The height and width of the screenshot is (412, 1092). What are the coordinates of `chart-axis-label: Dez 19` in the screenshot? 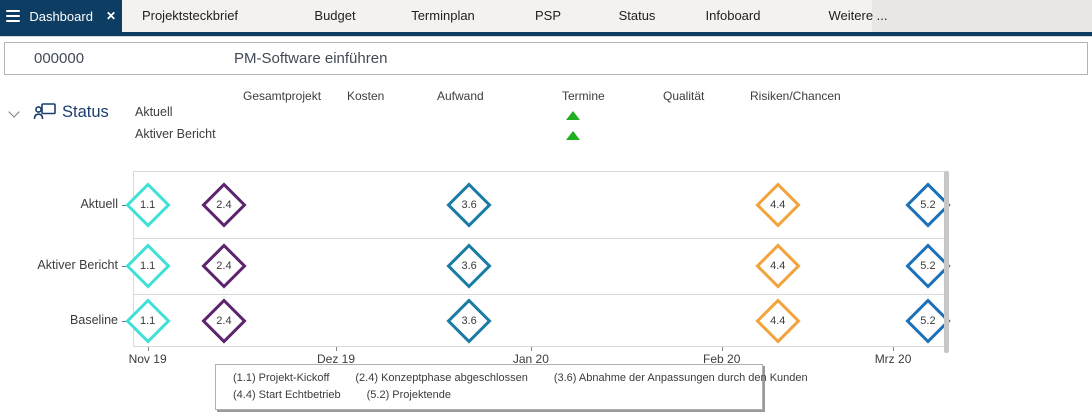 It's located at (336, 359).